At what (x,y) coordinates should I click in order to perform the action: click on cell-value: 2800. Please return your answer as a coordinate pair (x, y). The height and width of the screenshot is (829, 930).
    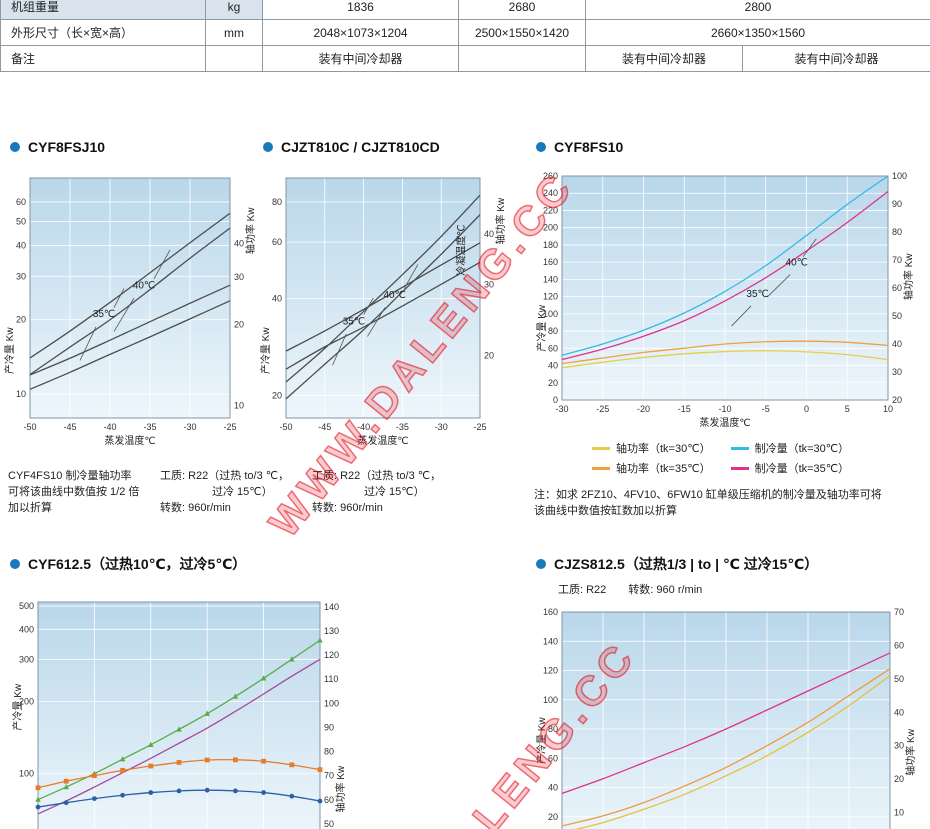
    Looking at the image, I should click on (757, 10).